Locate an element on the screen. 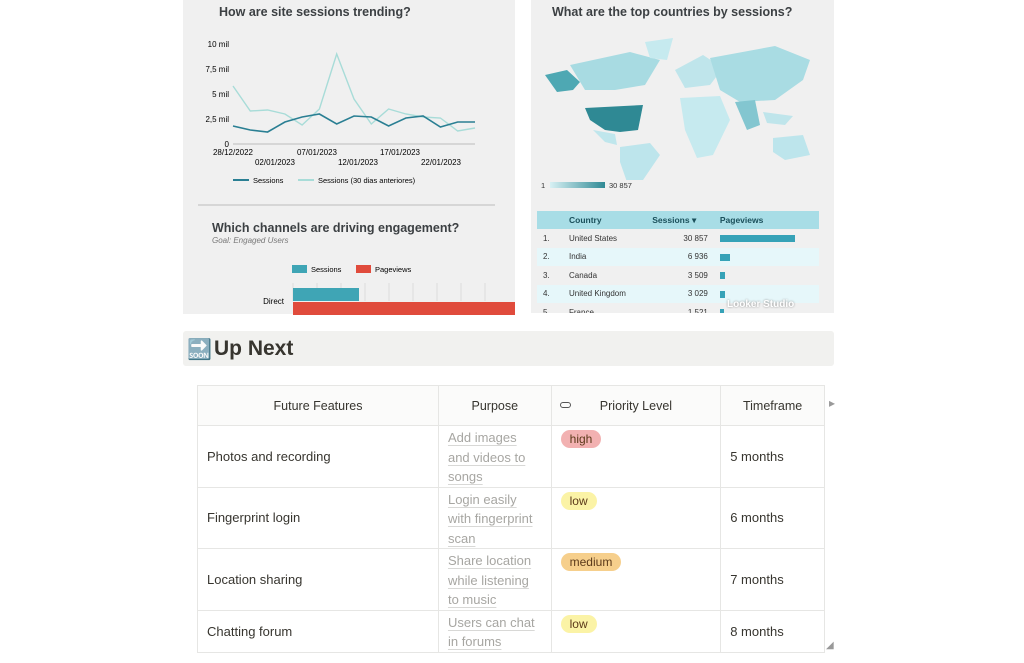 This screenshot has height=663, width=1024. column-header-priority-level: Priority Level is located at coordinates (636, 405).